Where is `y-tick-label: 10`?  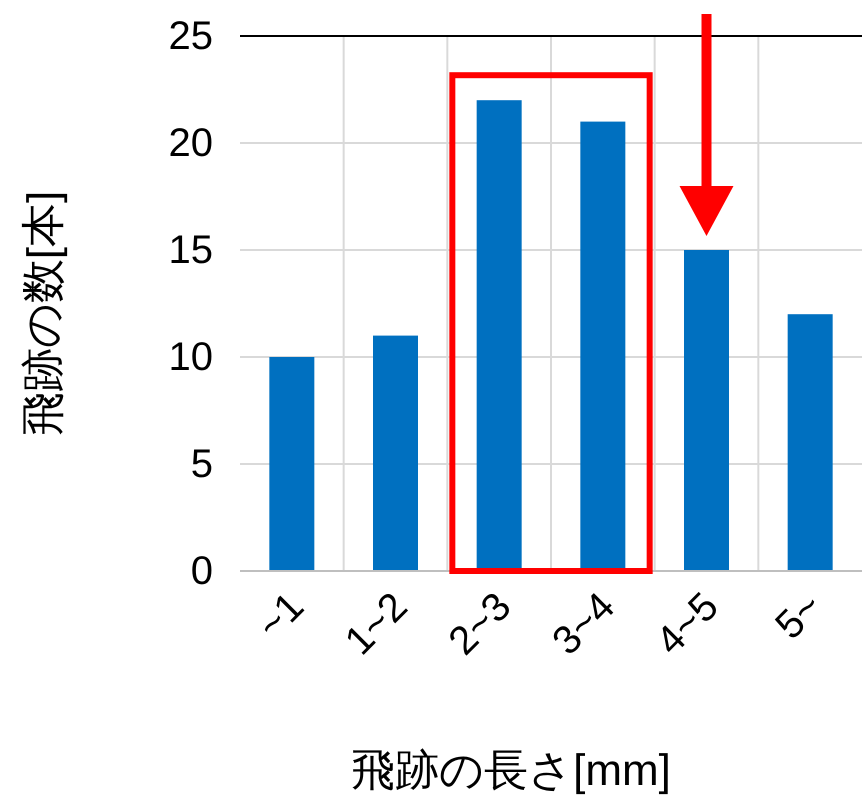
y-tick-label: 10 is located at coordinates (190, 357).